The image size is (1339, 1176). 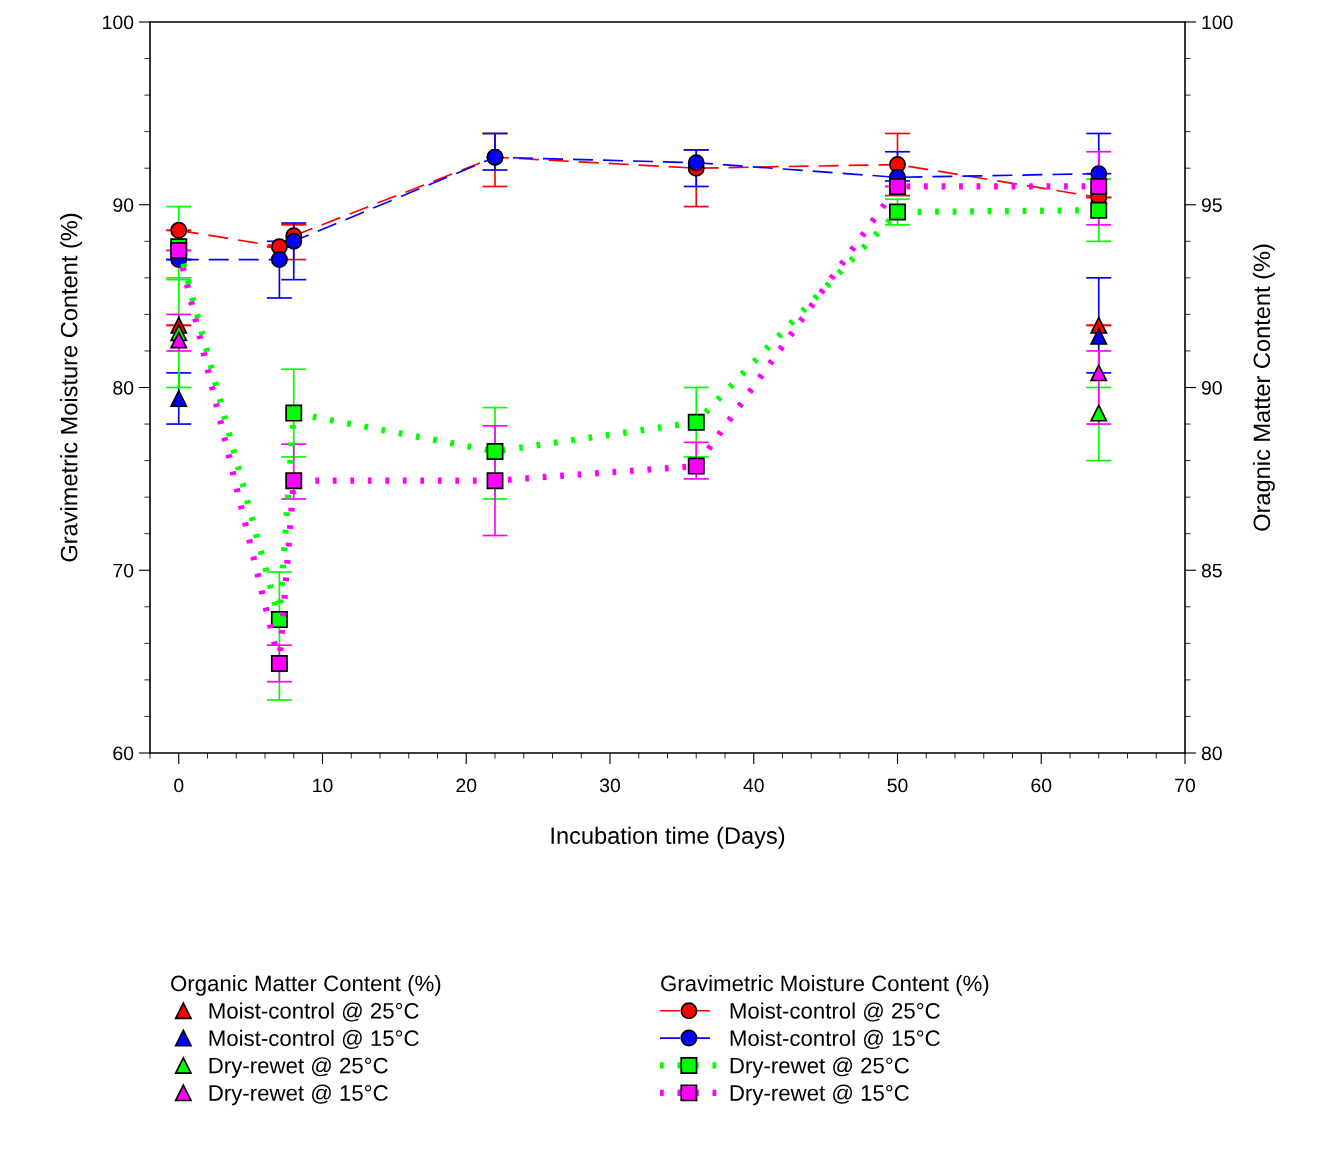 What do you see at coordinates (71, 387) in the screenshot?
I see `y-axis-title: Gravimetric Moisture Content (%)` at bounding box center [71, 387].